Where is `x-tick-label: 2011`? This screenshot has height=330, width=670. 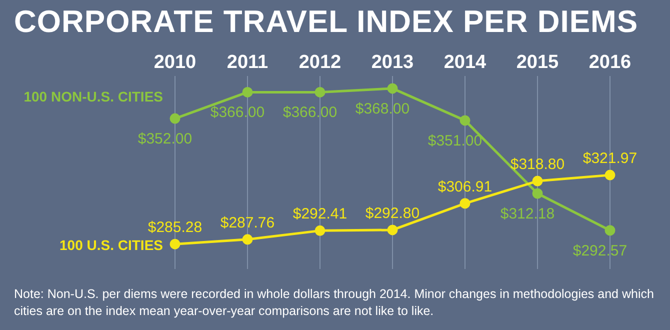 x-tick-label: 2011 is located at coordinates (247, 62).